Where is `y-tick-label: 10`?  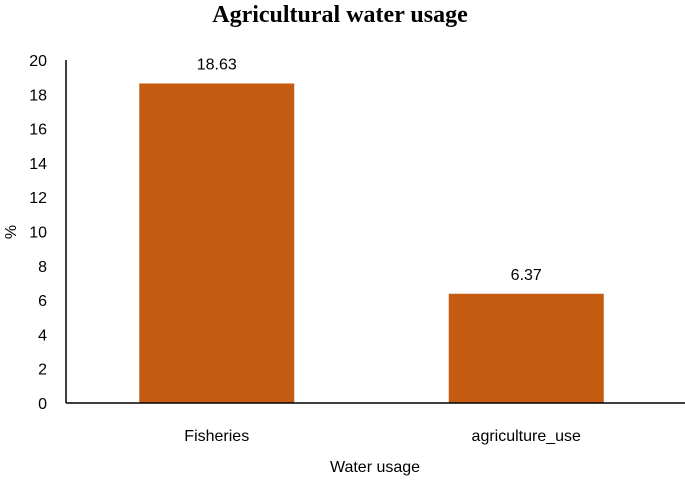 y-tick-label: 10 is located at coordinates (38, 233).